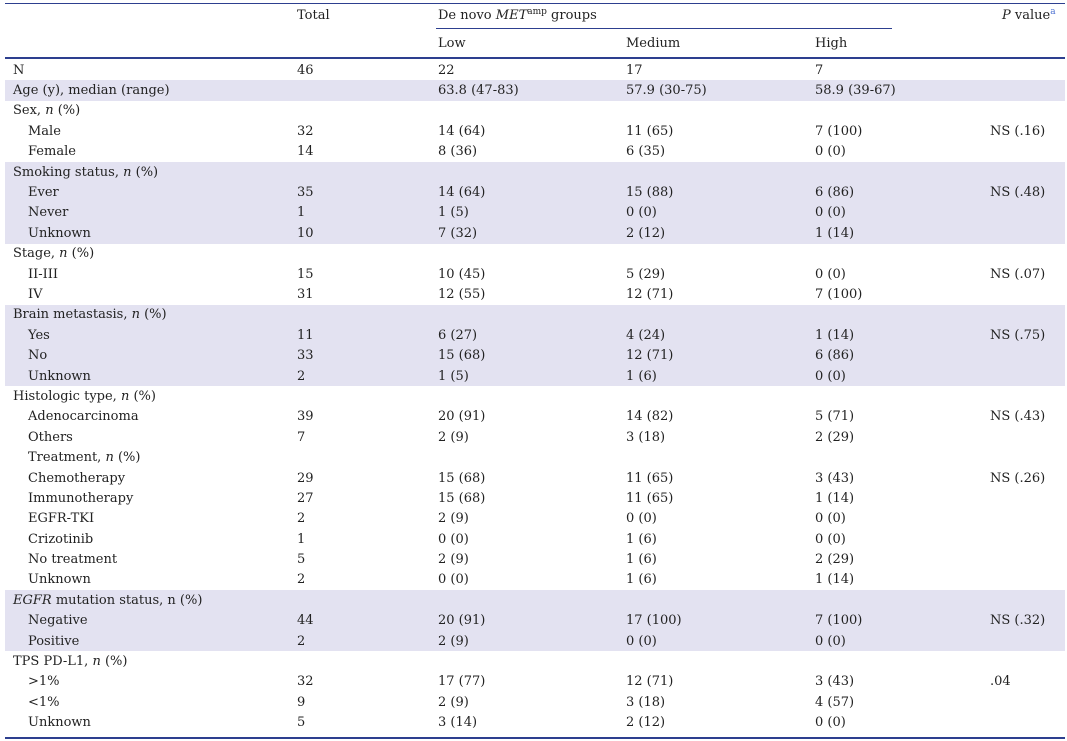 The width and height of the screenshot is (1067, 741). Describe the element at coordinates (367, 192) in the screenshot. I see `total-cell: 35` at that location.